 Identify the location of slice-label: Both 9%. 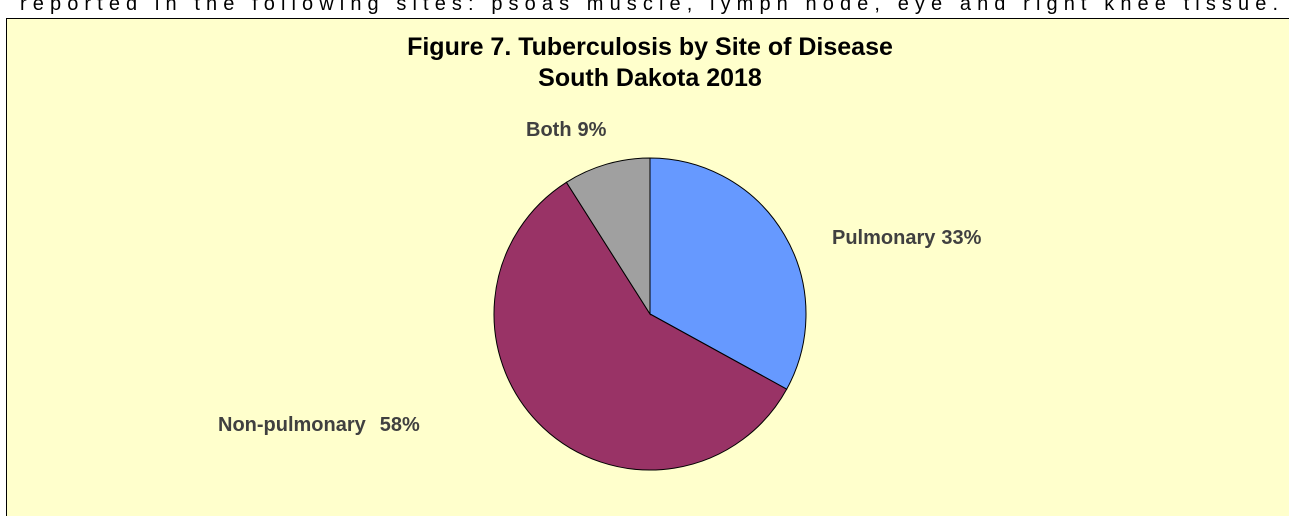
(566, 130).